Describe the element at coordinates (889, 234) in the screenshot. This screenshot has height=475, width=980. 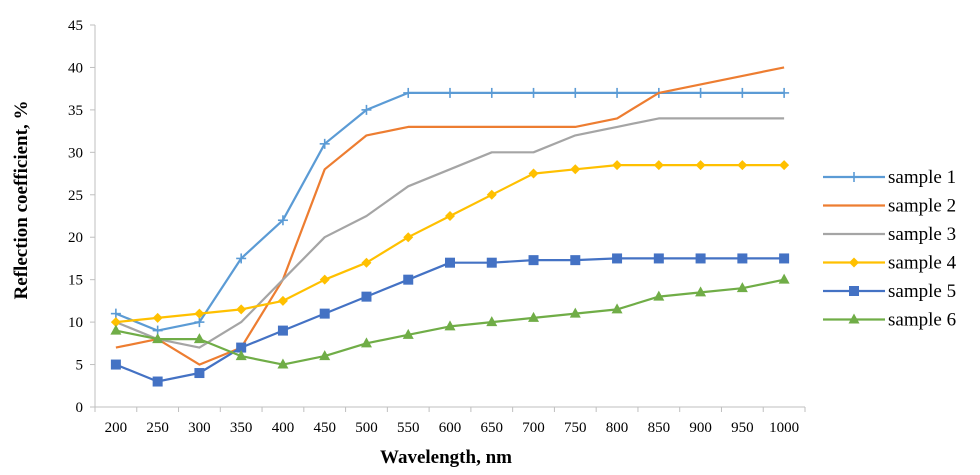
I see `legend-item: sample 3` at that location.